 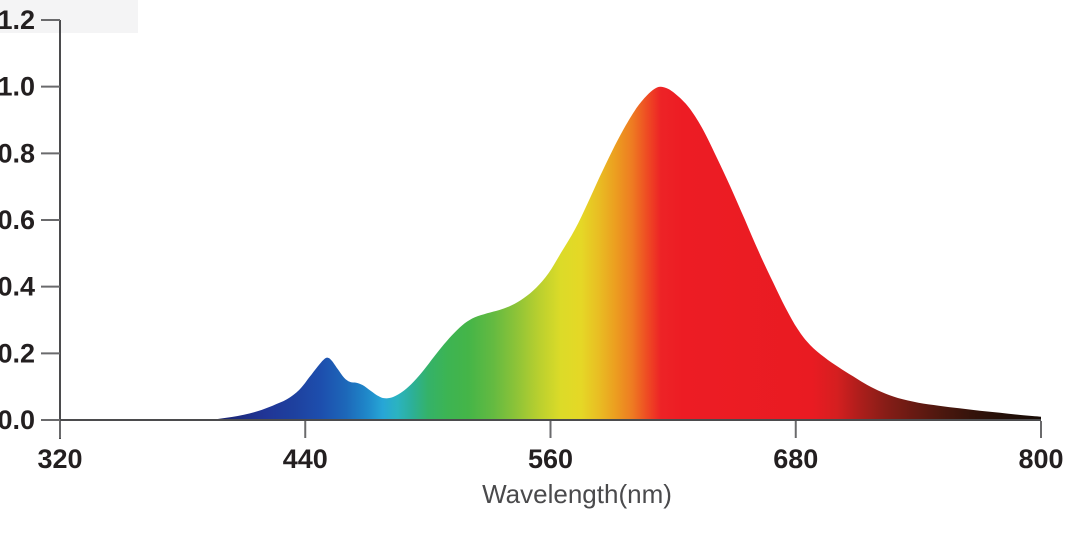 I want to click on x-tick-label: 800, so click(x=1040, y=459).